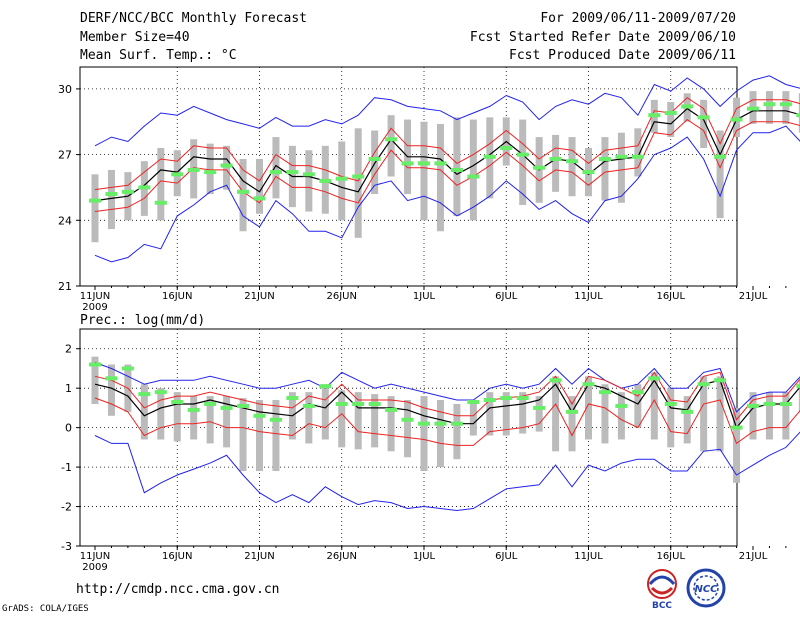 The width and height of the screenshot is (800, 618). Describe the element at coordinates (424, 556) in the screenshot. I see `x-tick-label: 1JUL` at that location.